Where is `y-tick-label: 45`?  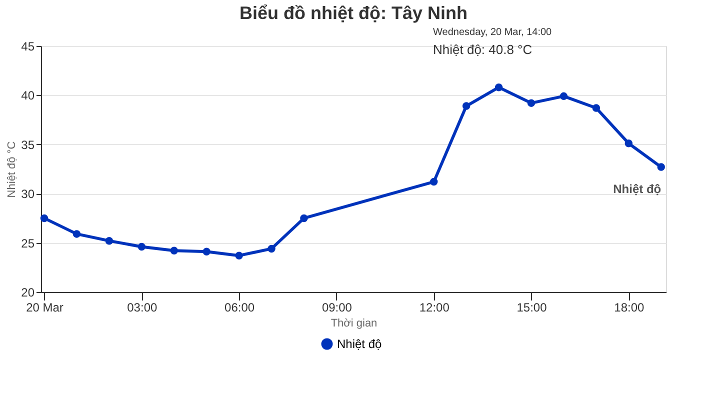
y-tick-label: 45 is located at coordinates (28, 47).